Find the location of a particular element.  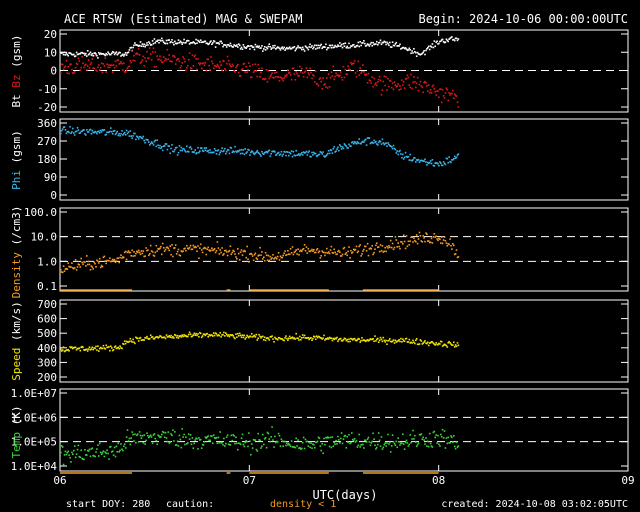

x-tick-label: 09 is located at coordinates (627, 480).